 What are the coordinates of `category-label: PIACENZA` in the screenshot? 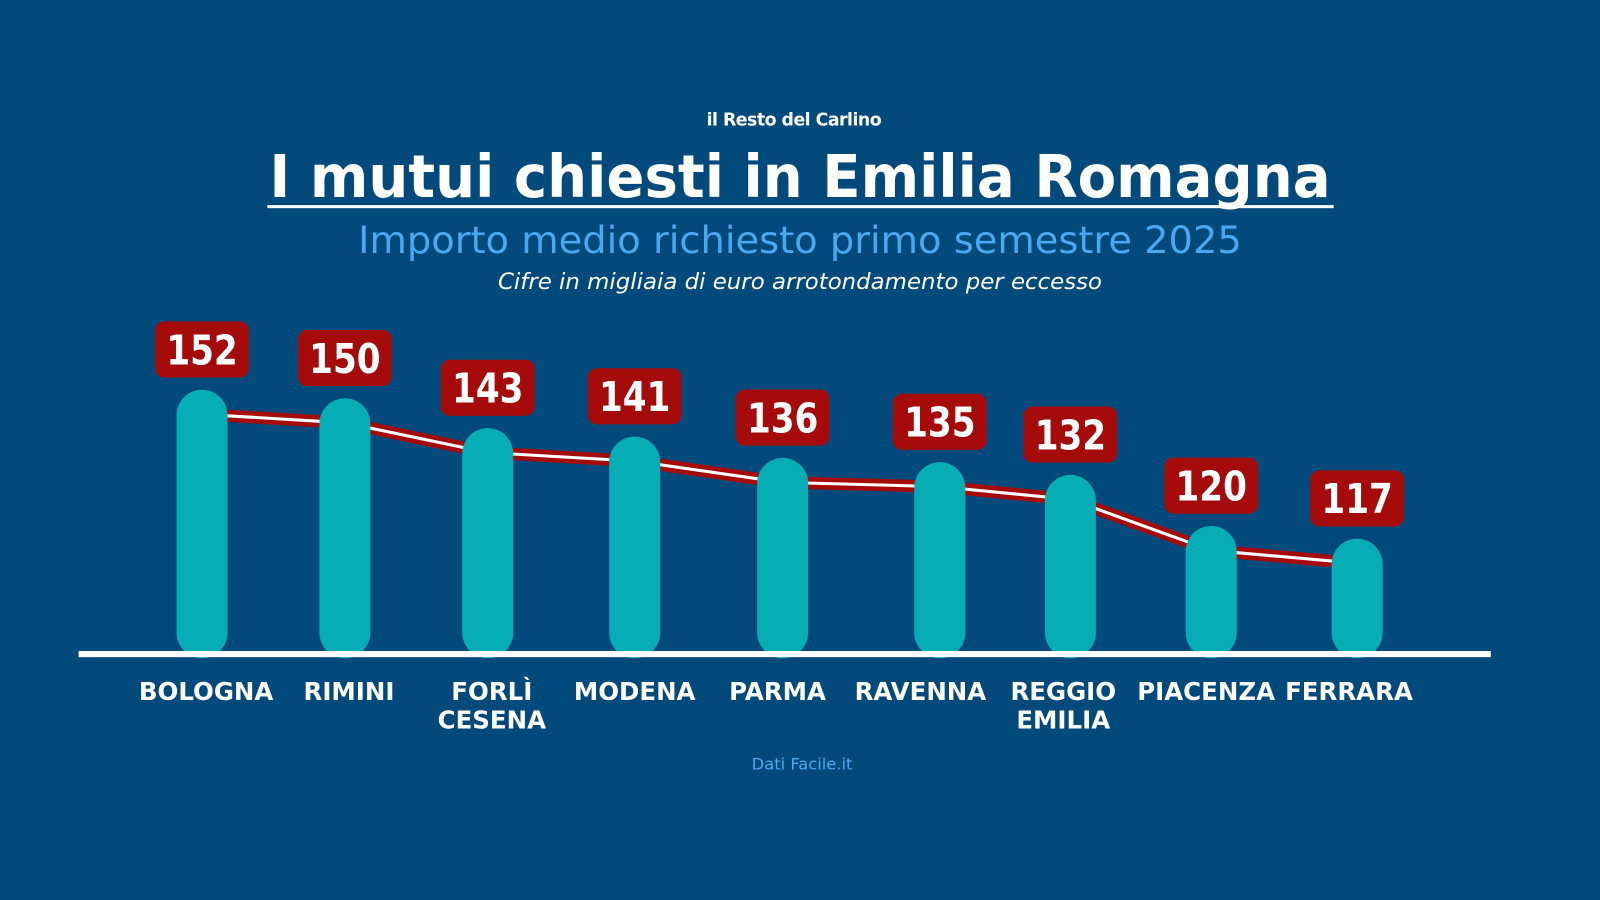 It's located at (1206, 691).